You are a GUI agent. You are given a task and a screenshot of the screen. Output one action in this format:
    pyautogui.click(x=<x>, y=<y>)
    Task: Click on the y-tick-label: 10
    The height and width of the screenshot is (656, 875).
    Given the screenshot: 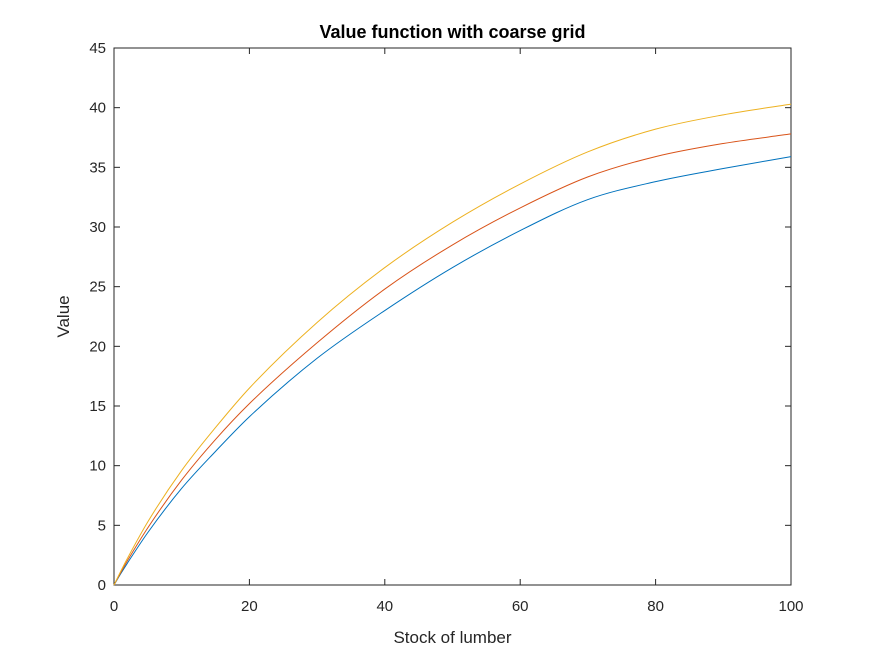 What is the action you would take?
    pyautogui.click(x=97, y=466)
    